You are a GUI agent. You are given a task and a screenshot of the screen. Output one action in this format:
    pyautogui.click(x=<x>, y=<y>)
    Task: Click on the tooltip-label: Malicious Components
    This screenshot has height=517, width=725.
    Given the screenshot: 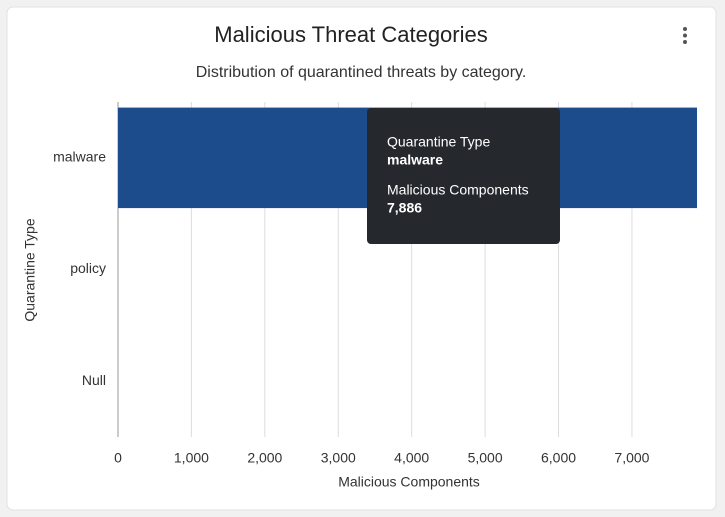 What is the action you would take?
    pyautogui.click(x=458, y=190)
    